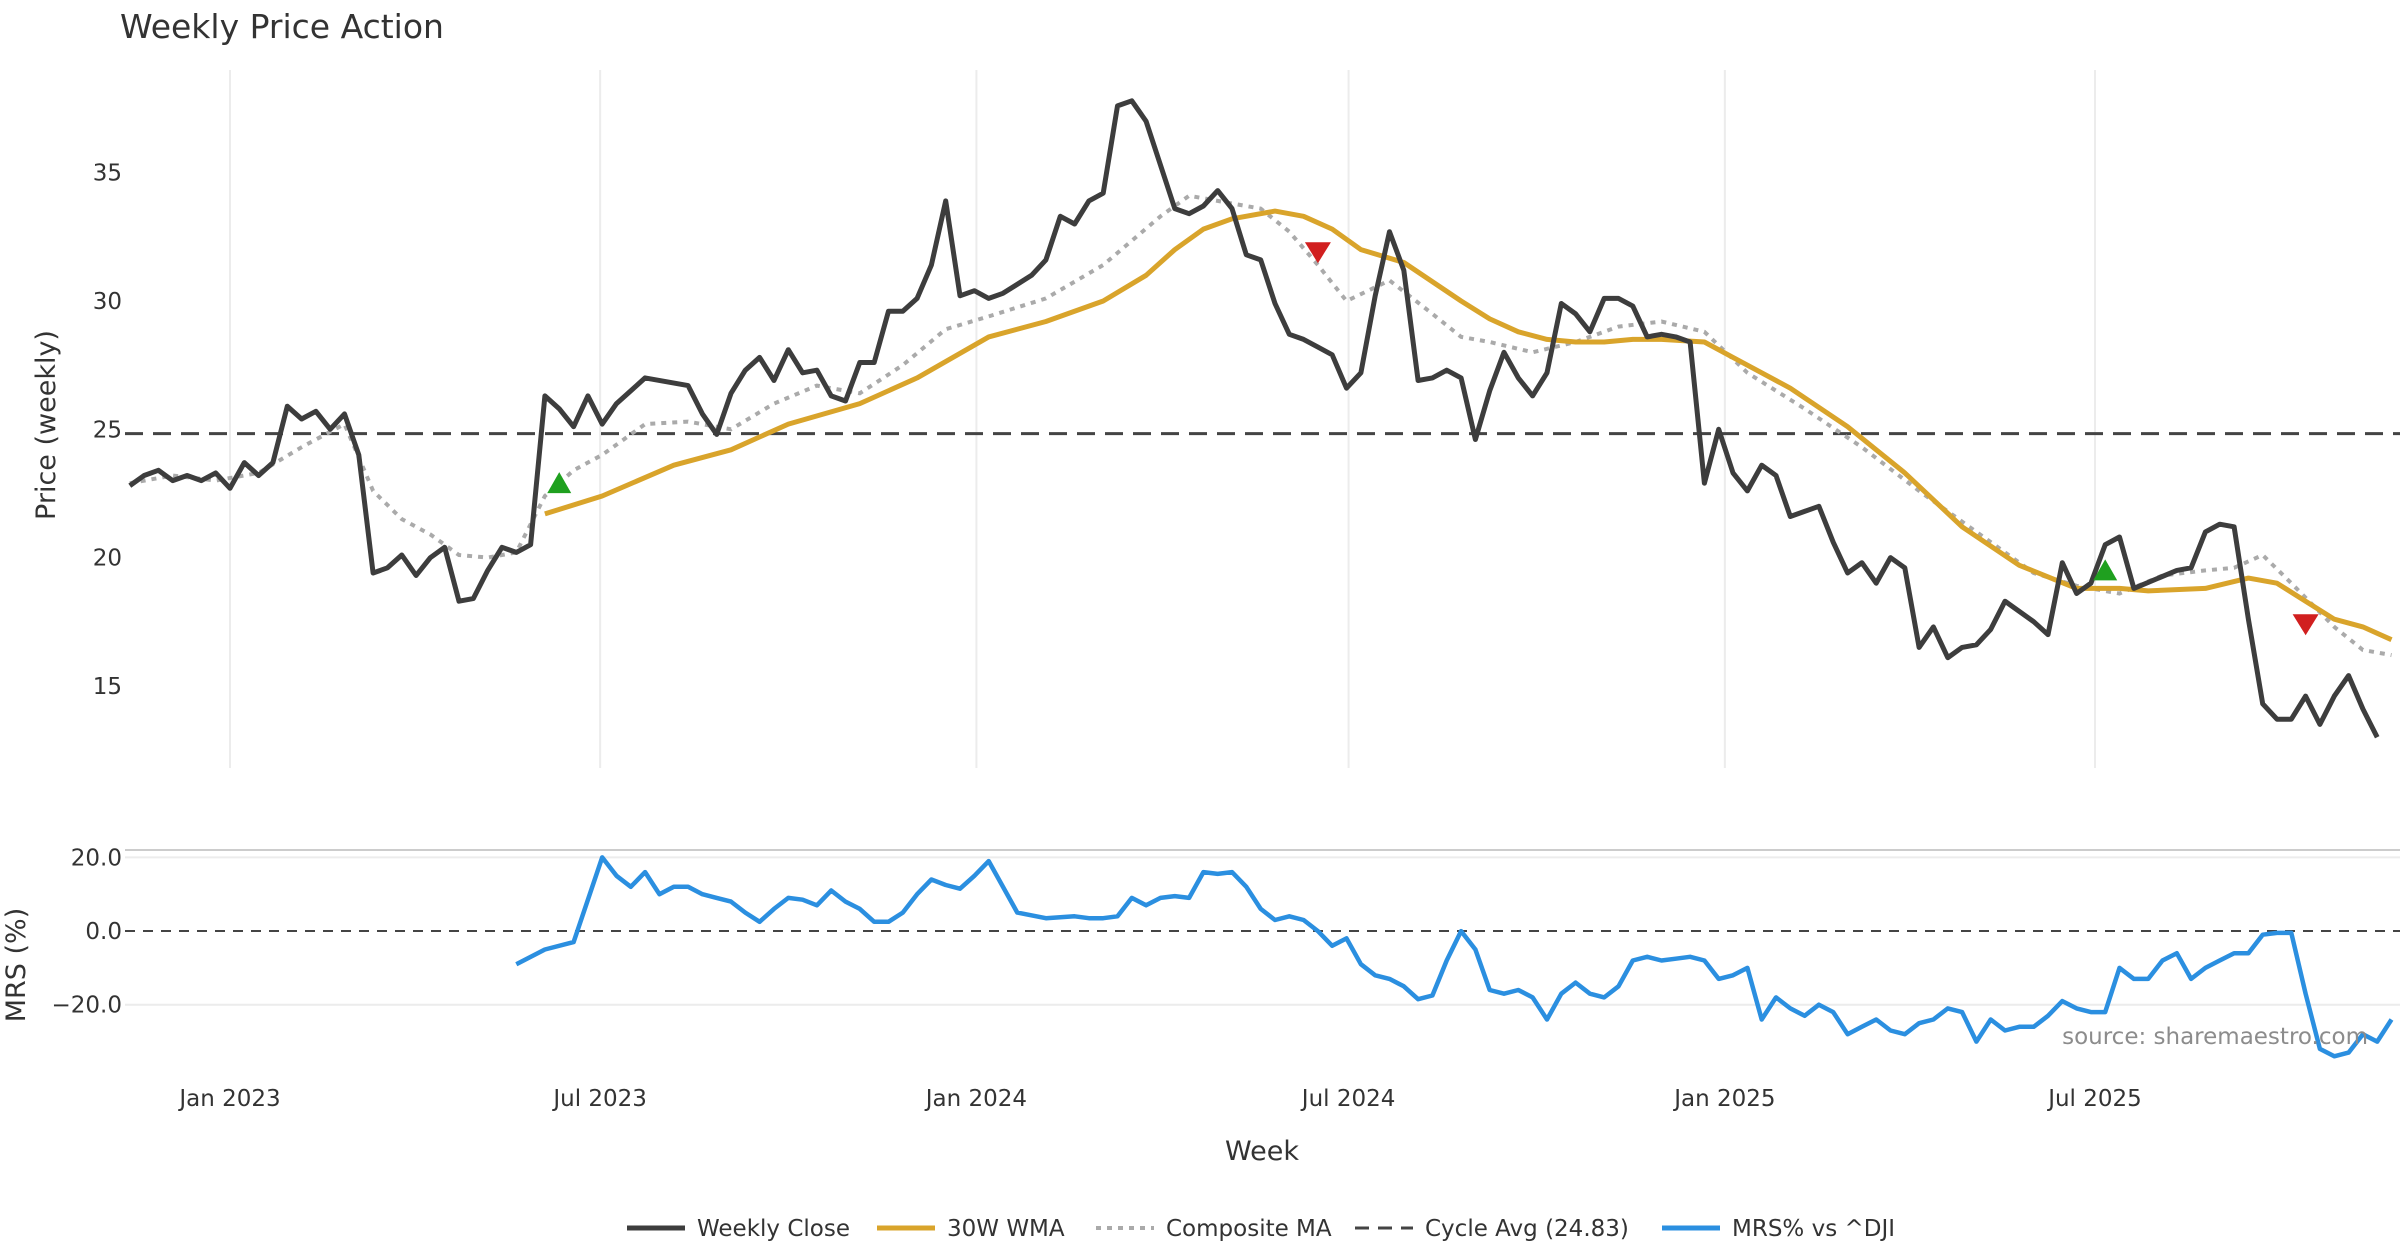  I want to click on x-axis-label: Week, so click(1262, 1151).